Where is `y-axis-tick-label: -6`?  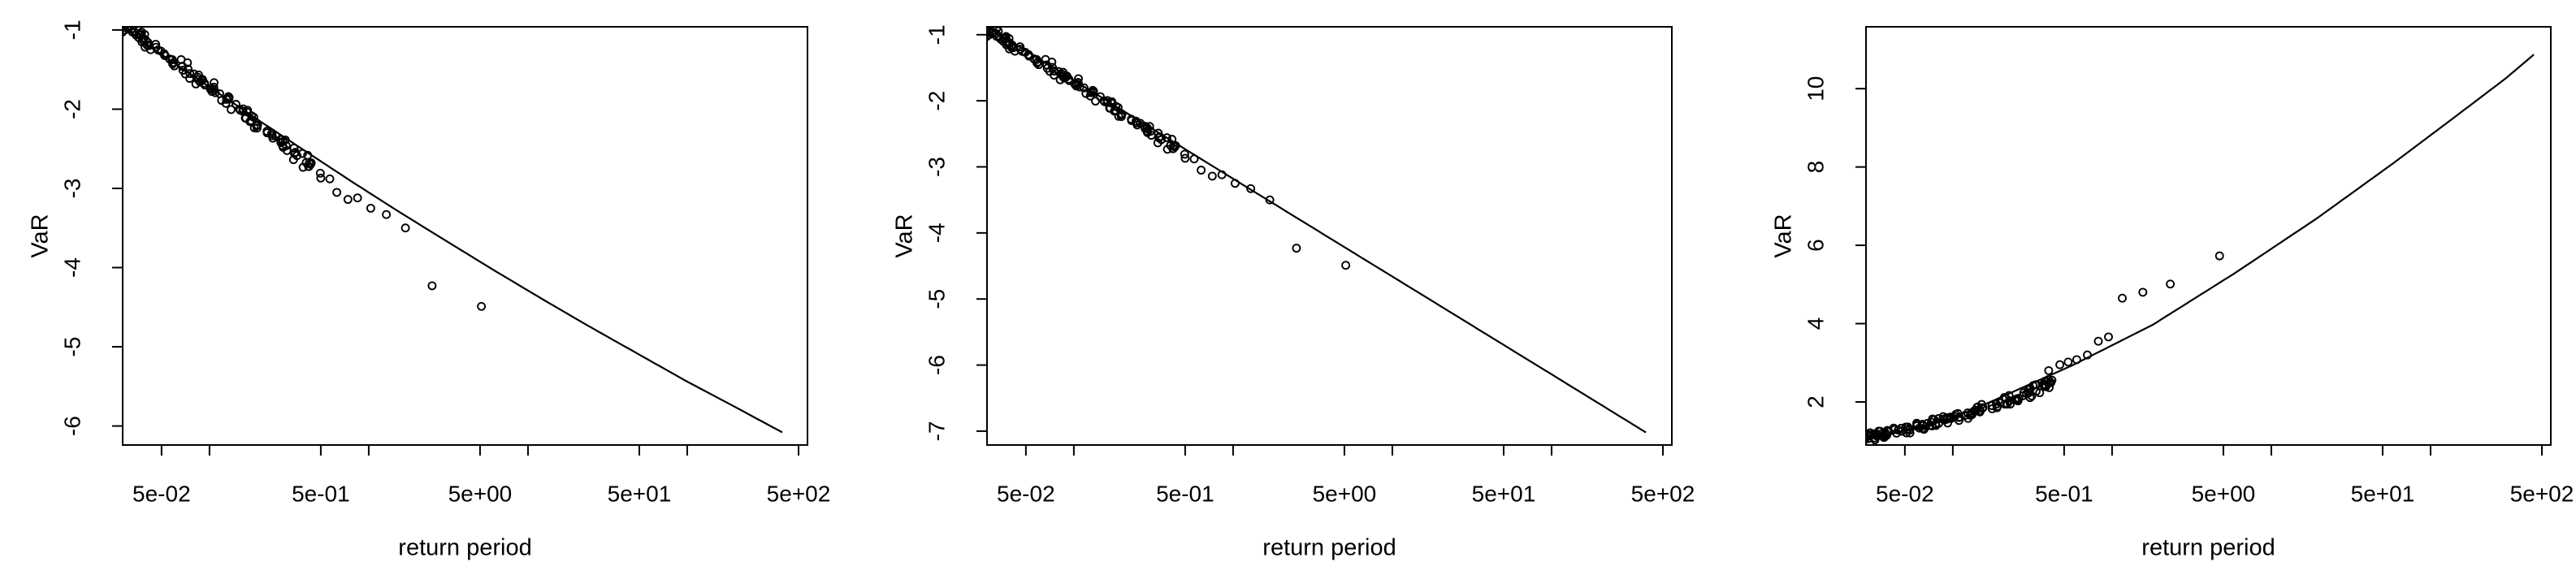
y-axis-tick-label: -6 is located at coordinates (71, 426).